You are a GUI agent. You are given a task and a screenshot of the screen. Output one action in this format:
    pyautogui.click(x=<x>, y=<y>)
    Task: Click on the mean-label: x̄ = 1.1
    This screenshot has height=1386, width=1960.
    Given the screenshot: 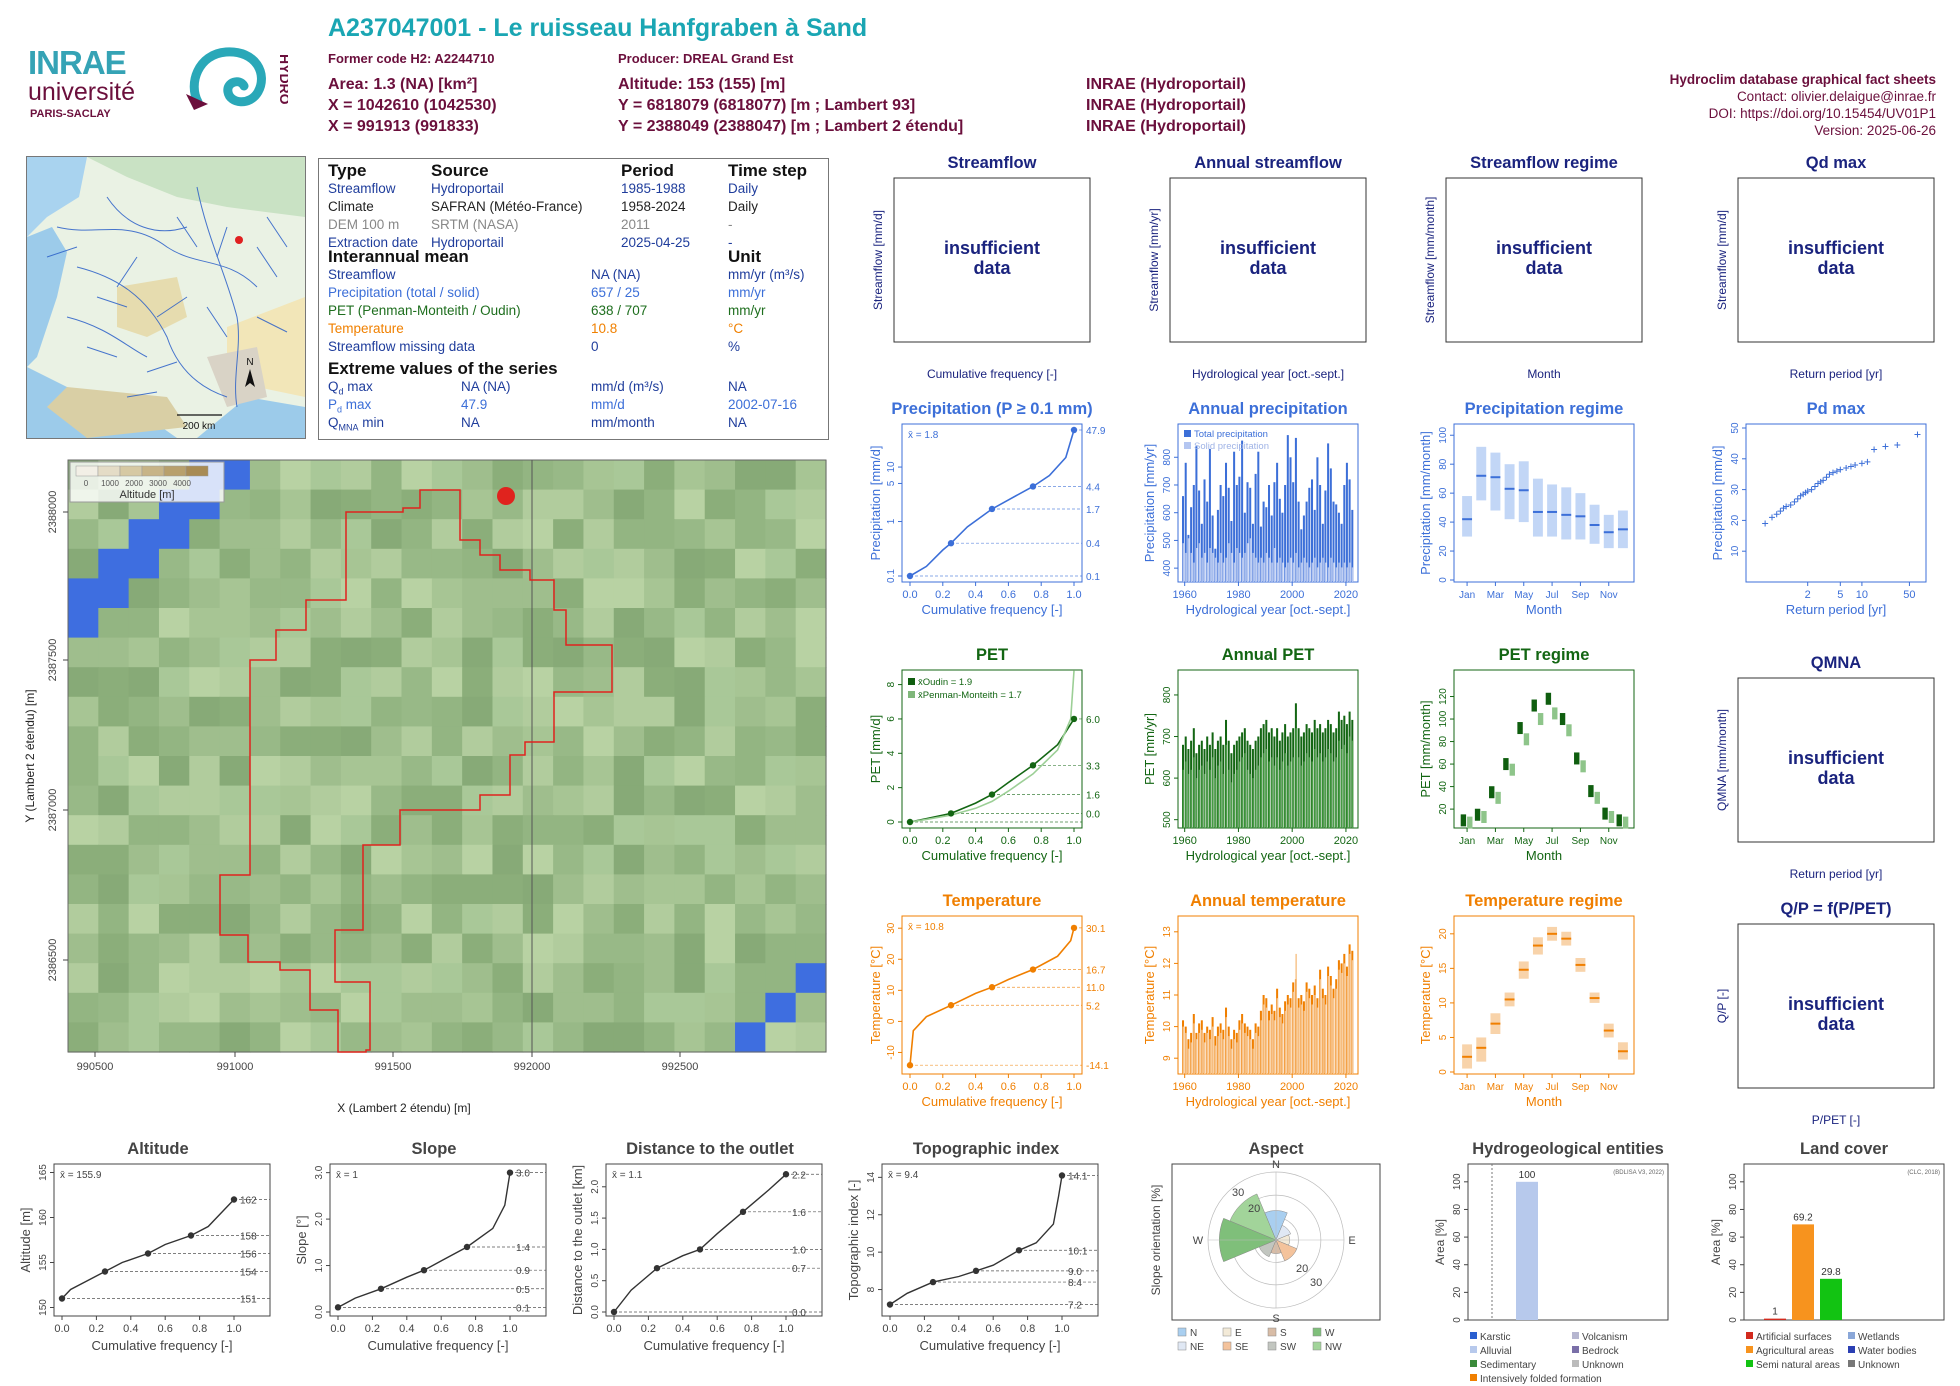 What is the action you would take?
    pyautogui.click(x=627, y=1175)
    